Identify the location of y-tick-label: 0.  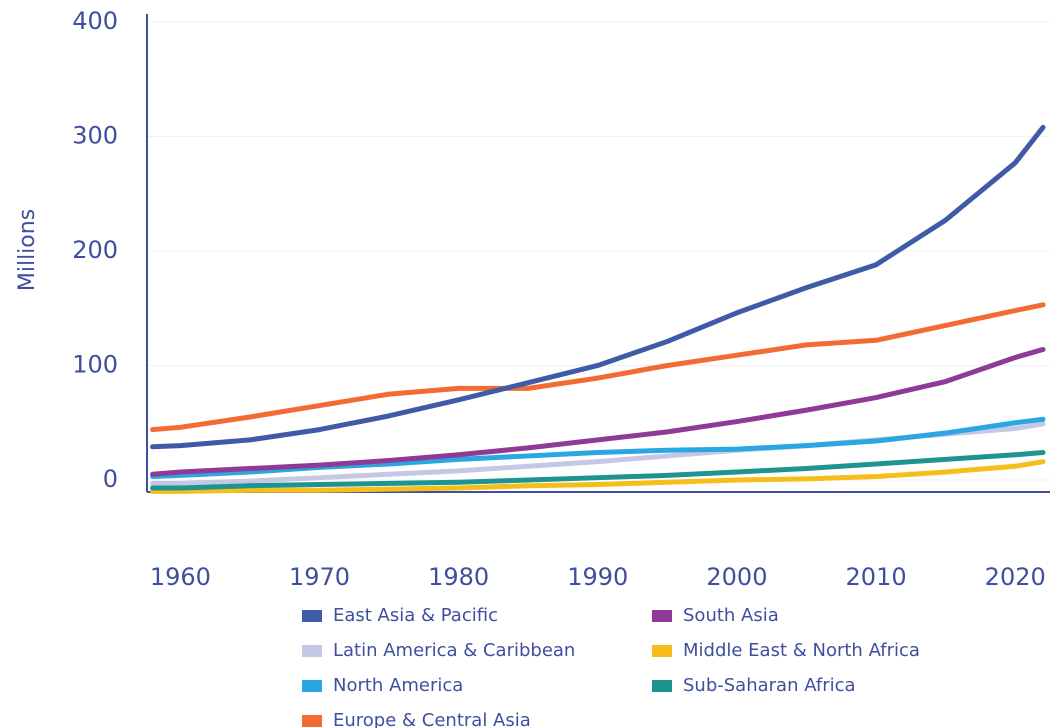
(110, 479).